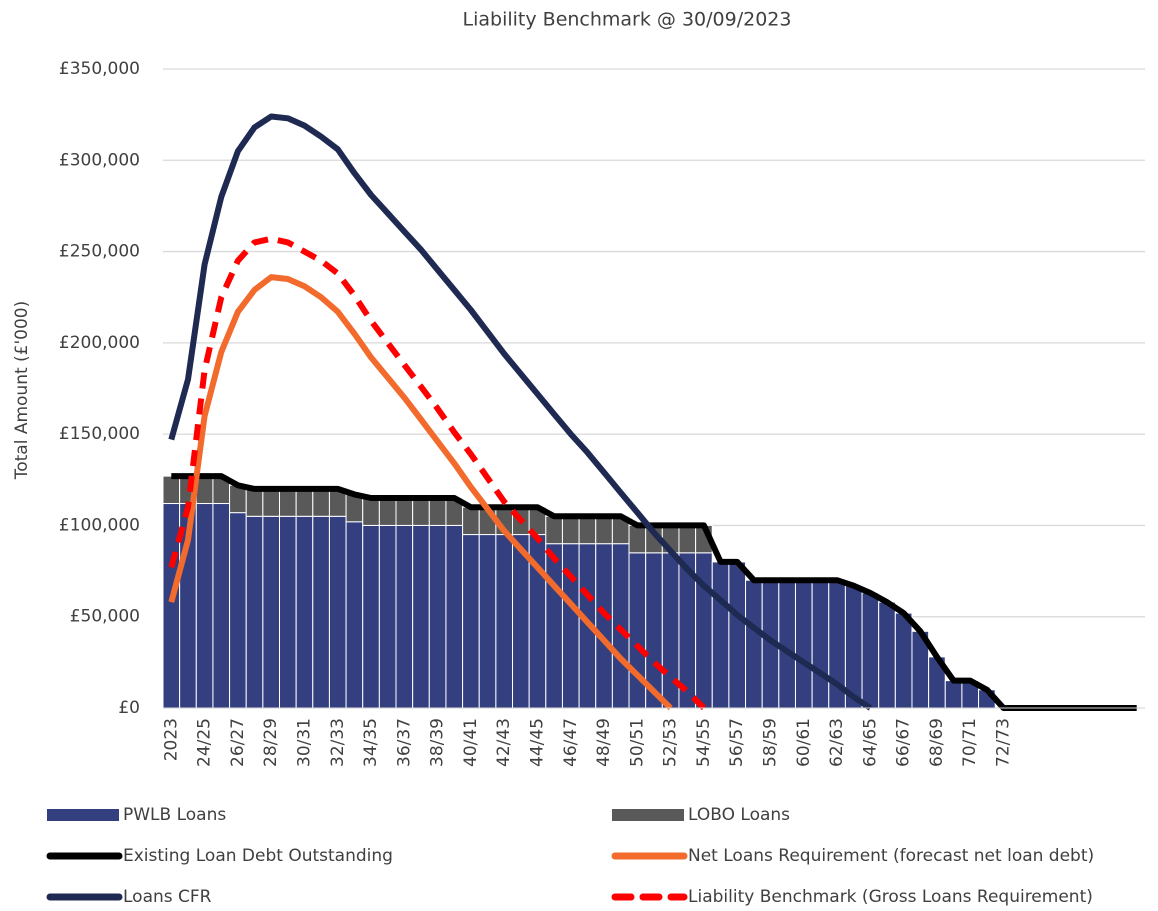 The height and width of the screenshot is (911, 1158). I want to click on x-tick-label: 60/61, so click(804, 742).